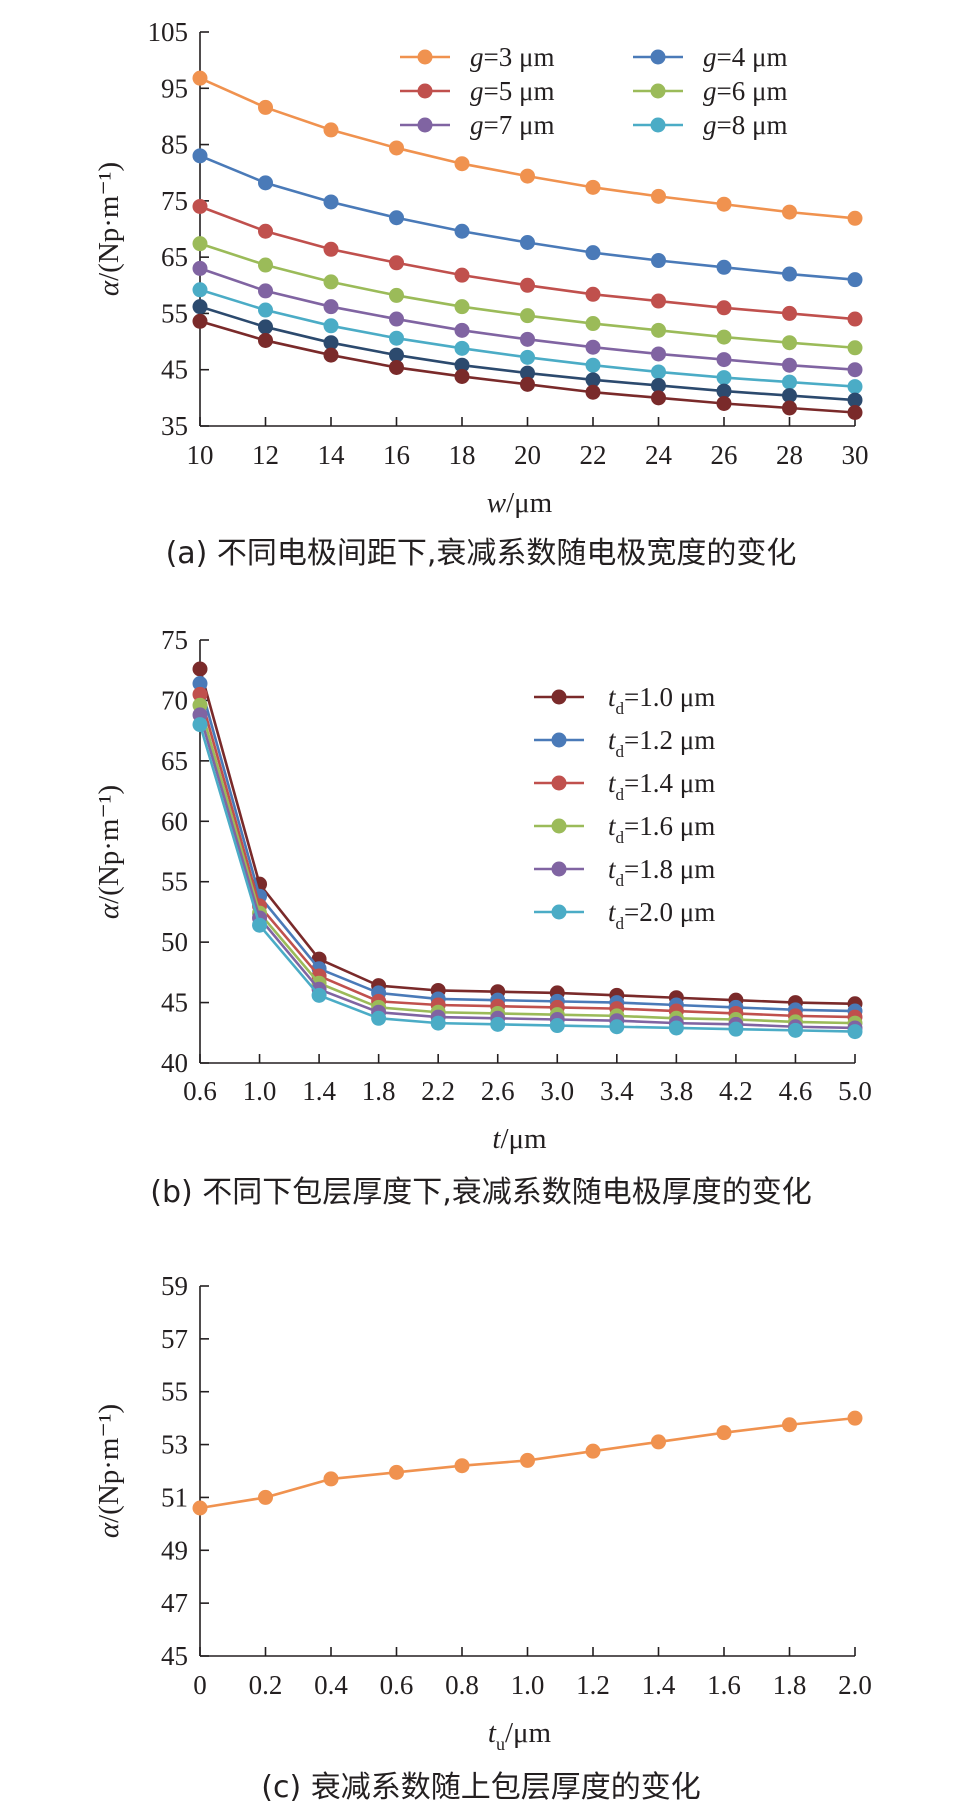 The width and height of the screenshot is (962, 1814). I want to click on x-tick-label: 14, so click(332, 455).